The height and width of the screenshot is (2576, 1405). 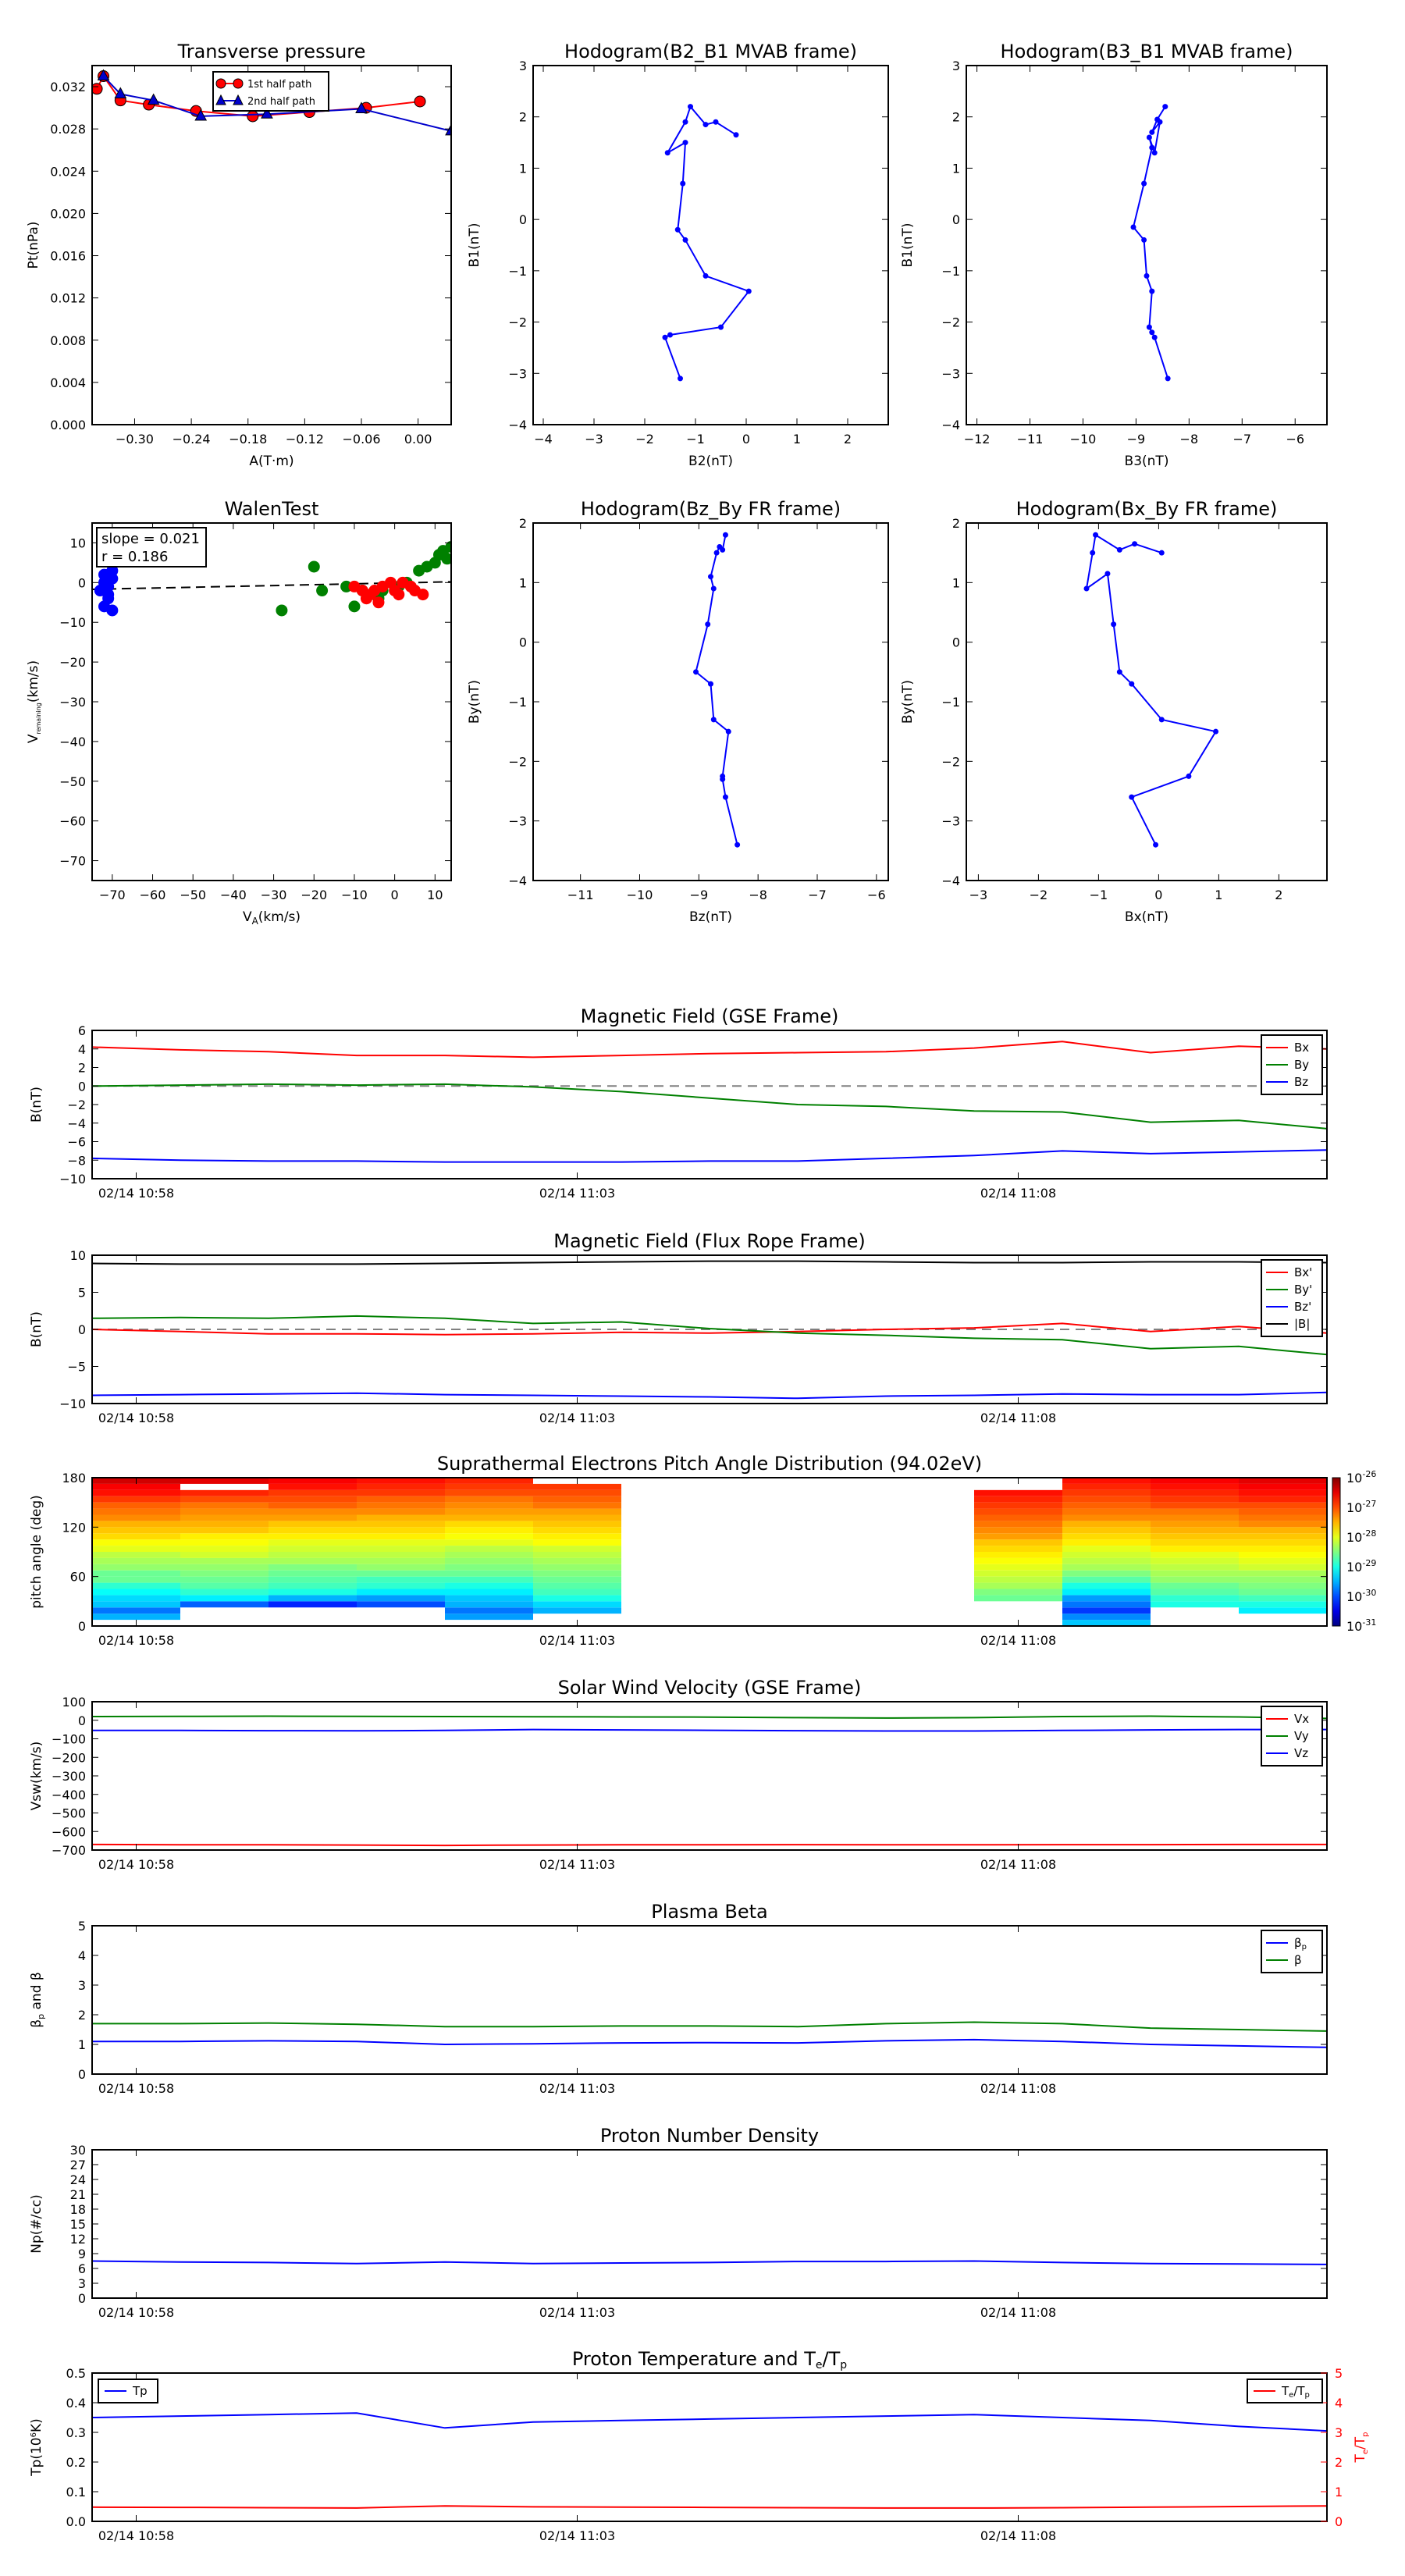 What do you see at coordinates (758, 895) in the screenshot?
I see `x-tick-label: −8` at bounding box center [758, 895].